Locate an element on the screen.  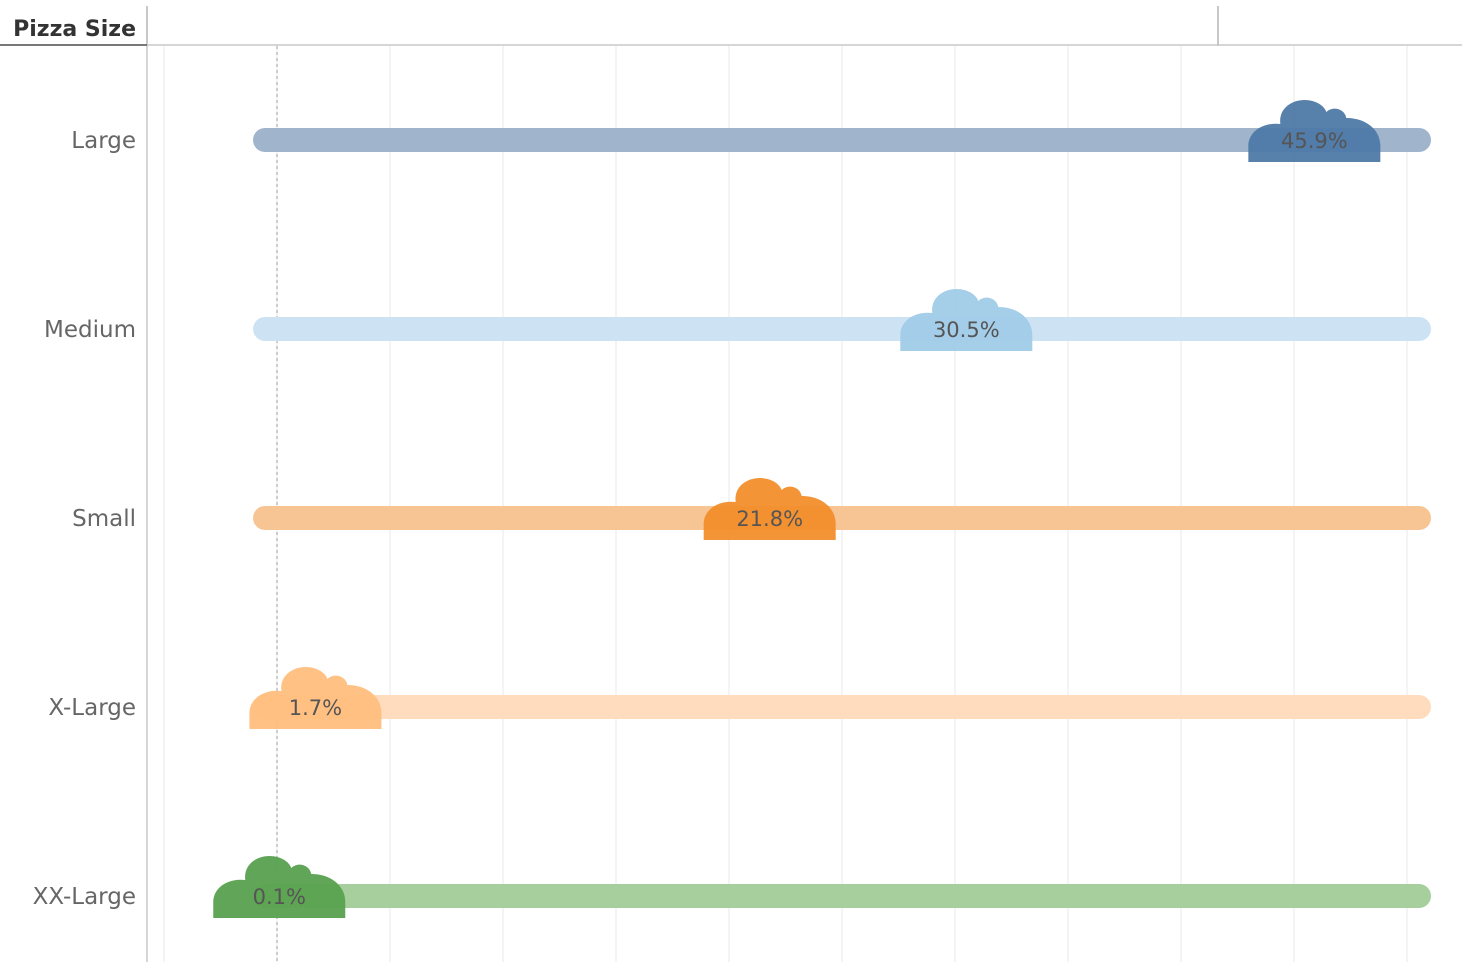
header-row: Pizza Size is located at coordinates (731, 26).